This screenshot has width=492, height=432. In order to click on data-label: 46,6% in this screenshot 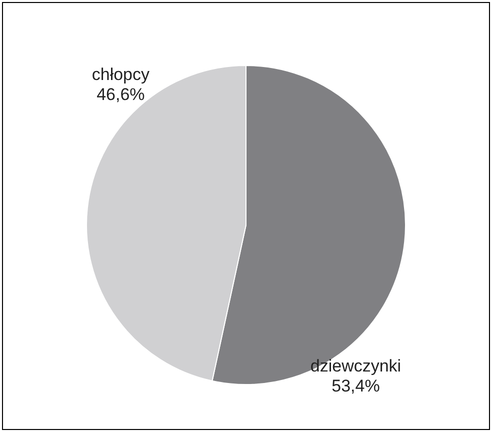, I will do `click(120, 94)`.